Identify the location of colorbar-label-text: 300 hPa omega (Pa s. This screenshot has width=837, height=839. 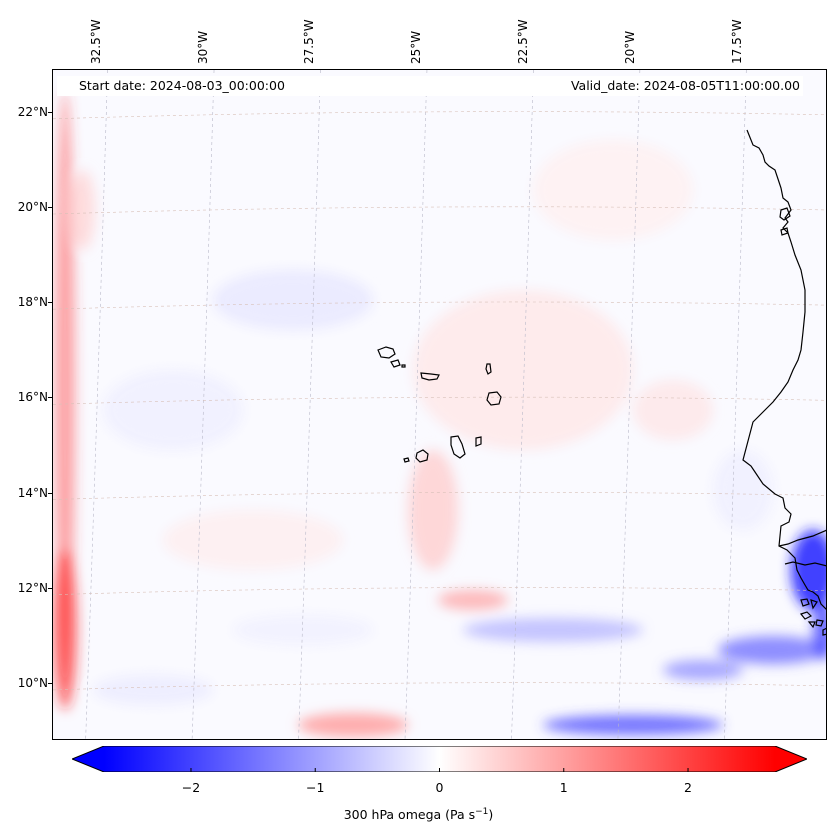
(409, 815).